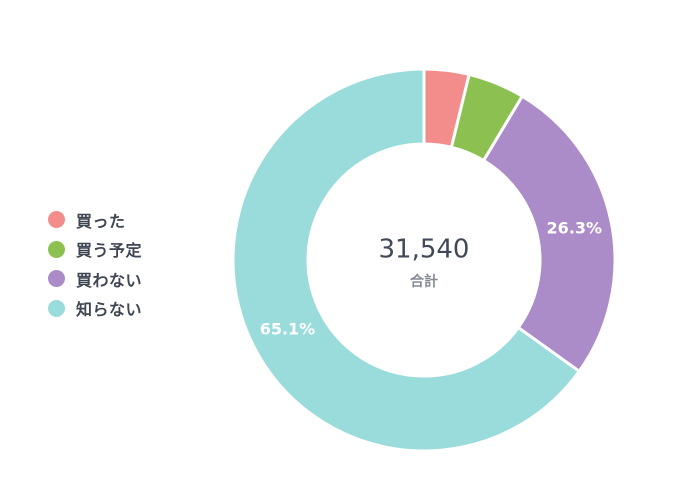 Image resolution: width=699 pixels, height=486 pixels. Describe the element at coordinates (109, 251) in the screenshot. I see `legend-label-plan-to-buy: 買う予定` at that location.